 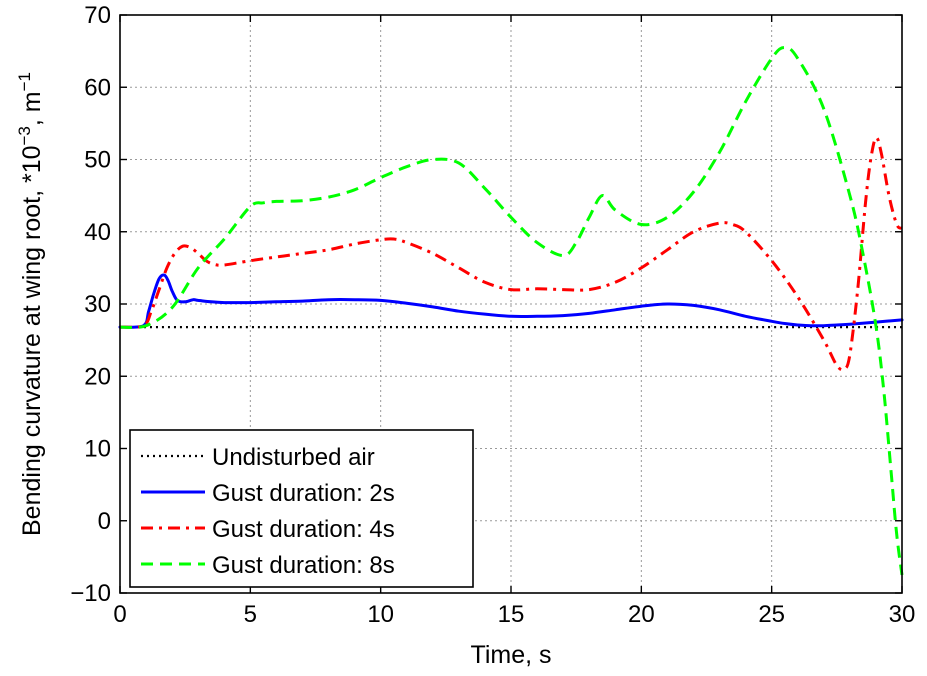 I want to click on y-tick-label: 50, so click(x=97, y=160).